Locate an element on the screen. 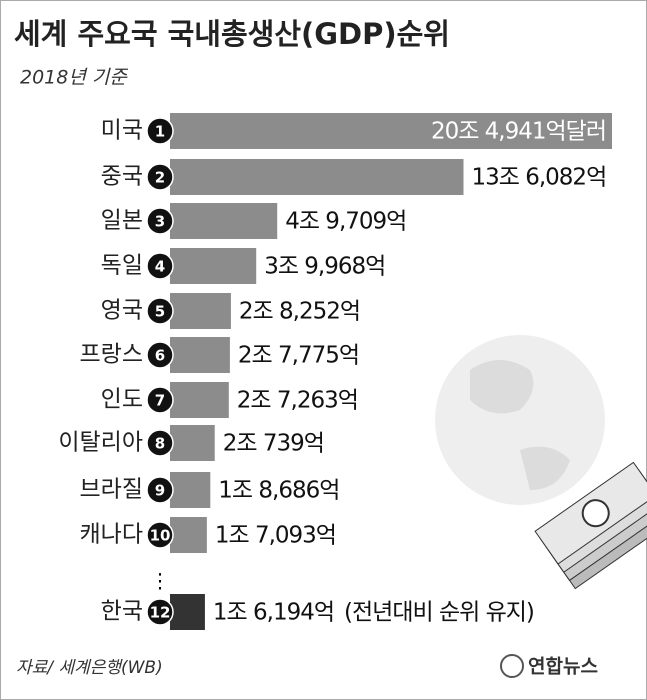 Image resolution: width=647 pixels, height=700 pixels. rank-label: 8 is located at coordinates (160, 444).